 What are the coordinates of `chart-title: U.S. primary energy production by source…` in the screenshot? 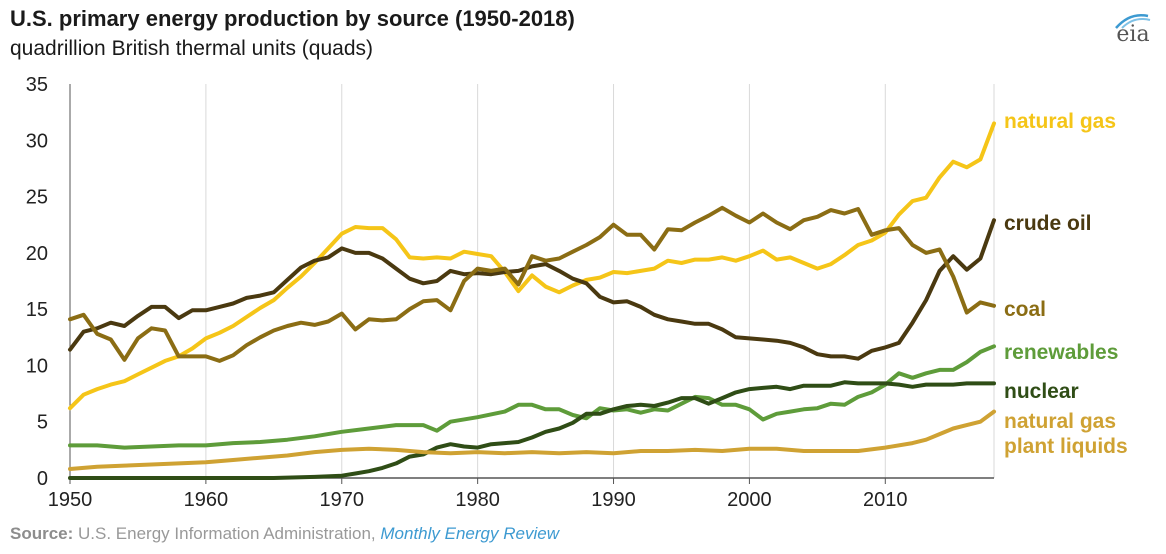 It's located at (292, 18).